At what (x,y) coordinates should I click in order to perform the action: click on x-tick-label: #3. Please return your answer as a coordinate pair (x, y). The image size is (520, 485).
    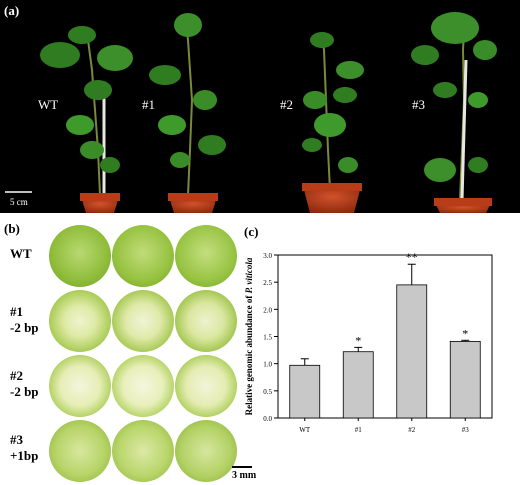
    Looking at the image, I should click on (466, 430).